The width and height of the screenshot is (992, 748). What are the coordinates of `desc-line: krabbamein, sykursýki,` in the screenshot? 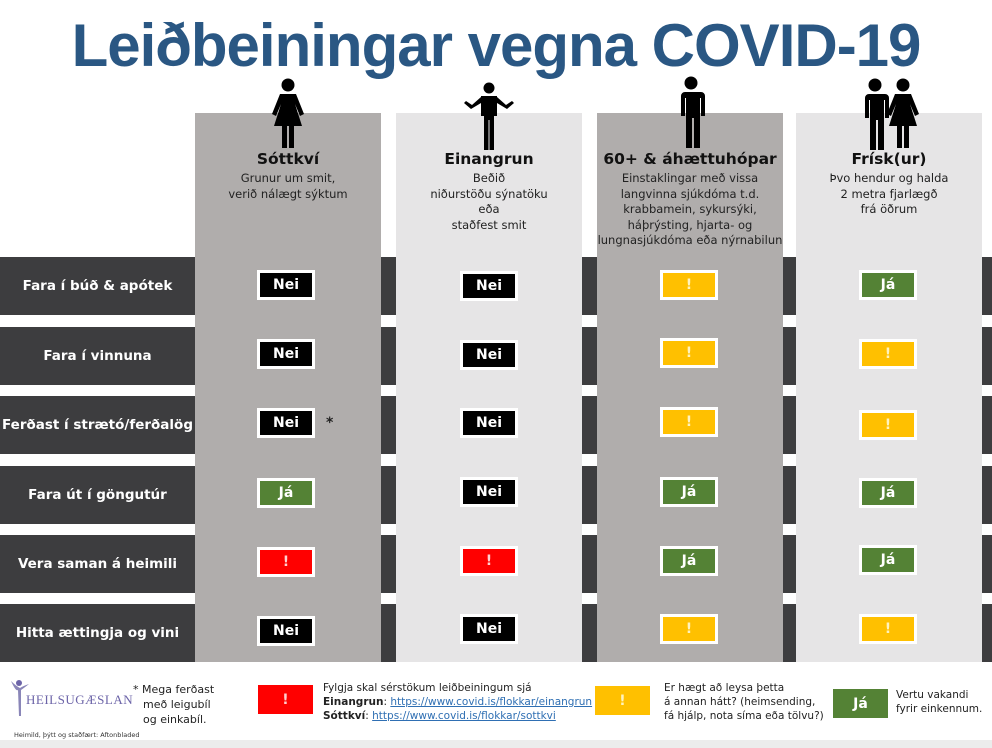 It's located at (690, 209).